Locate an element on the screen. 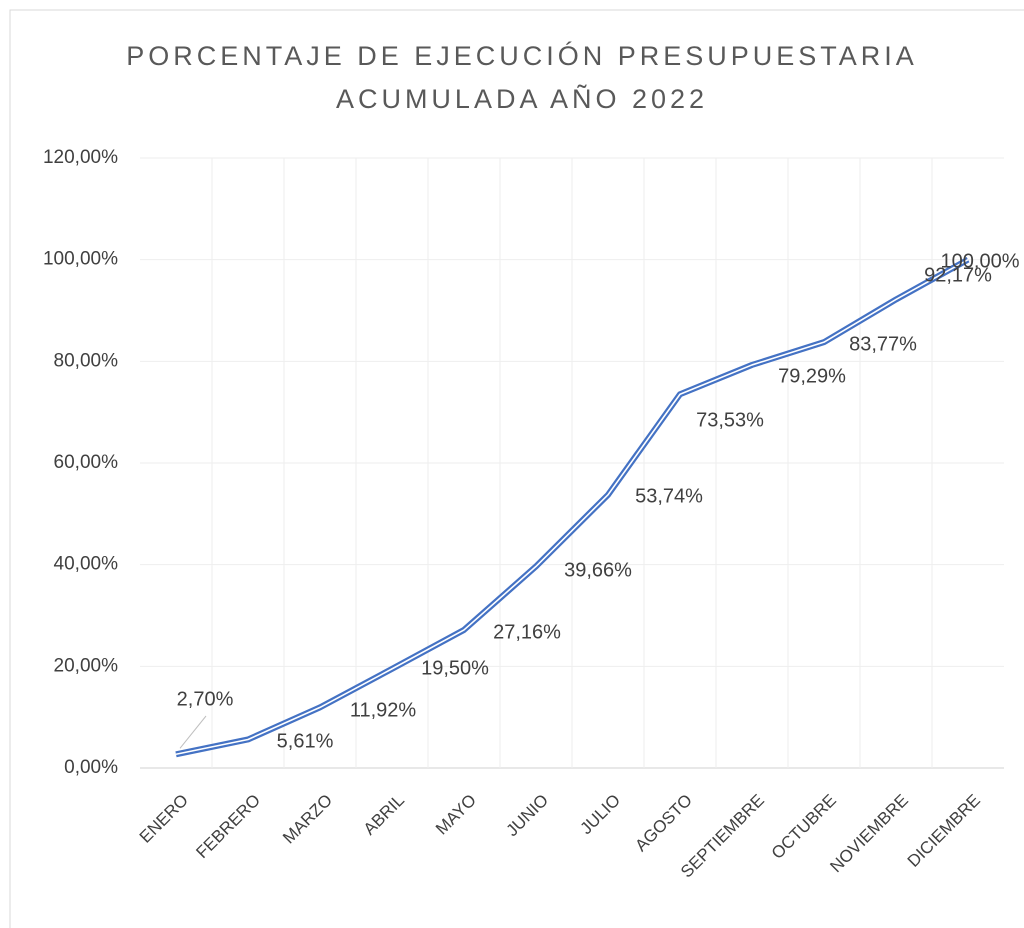 The height and width of the screenshot is (928, 1024). y-tick-label: 80,00% is located at coordinates (86, 360).